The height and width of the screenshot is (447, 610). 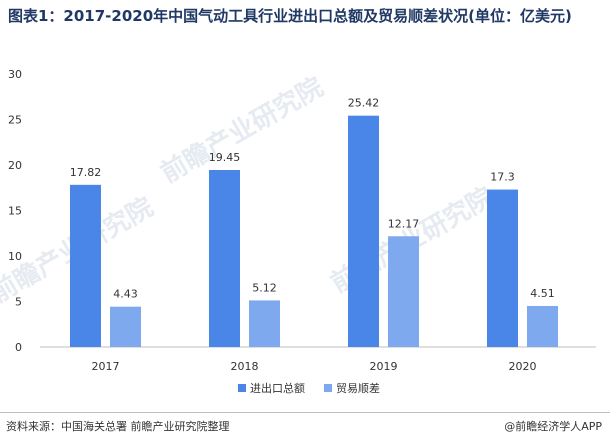 I want to click on data-label: 12.17, so click(x=404, y=223).